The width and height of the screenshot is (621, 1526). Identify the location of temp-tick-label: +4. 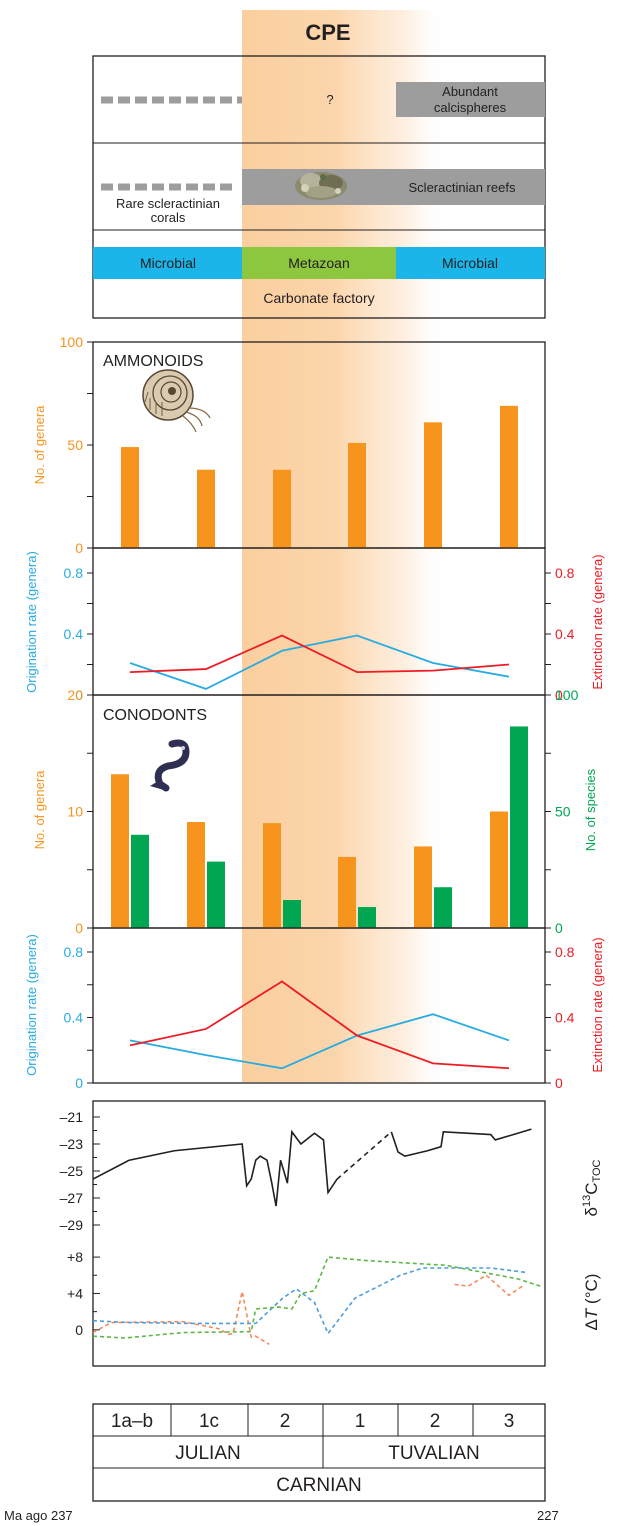
(75, 1293).